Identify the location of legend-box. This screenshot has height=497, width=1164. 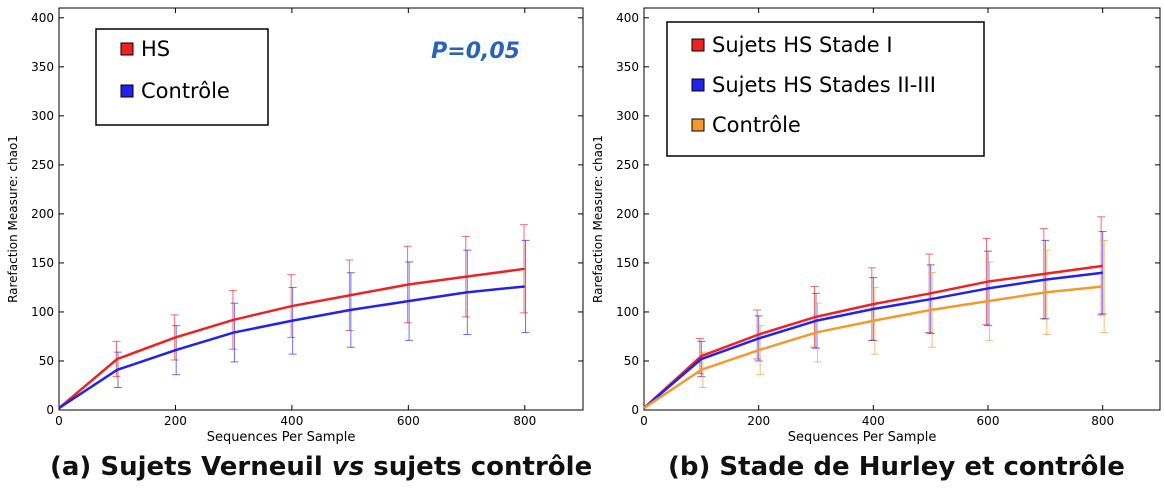
(825, 89).